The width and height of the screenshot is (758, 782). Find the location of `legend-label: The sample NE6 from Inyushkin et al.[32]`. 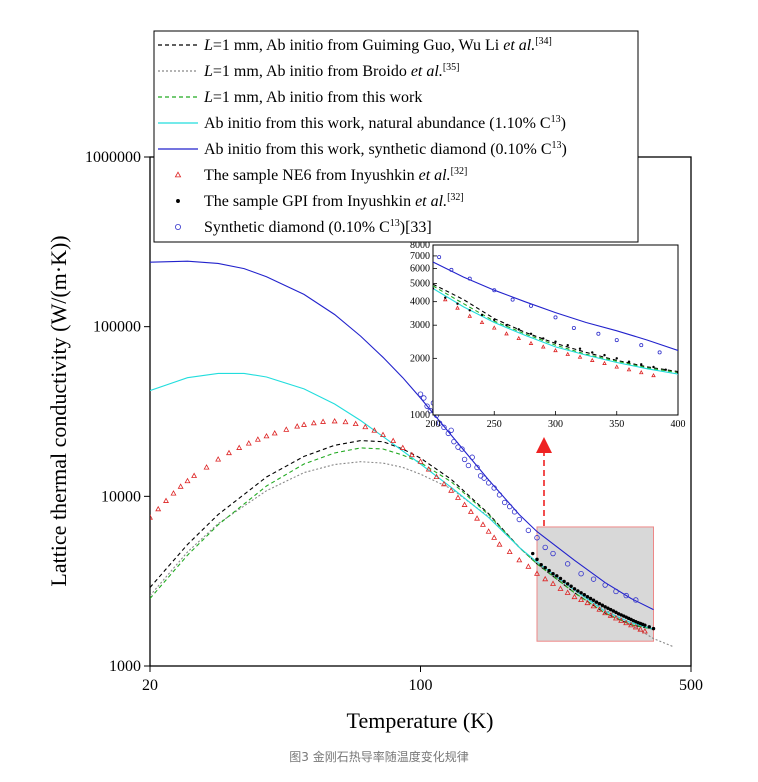

legend-label: The sample NE6 from Inyushkin et al.[32] is located at coordinates (335, 175).